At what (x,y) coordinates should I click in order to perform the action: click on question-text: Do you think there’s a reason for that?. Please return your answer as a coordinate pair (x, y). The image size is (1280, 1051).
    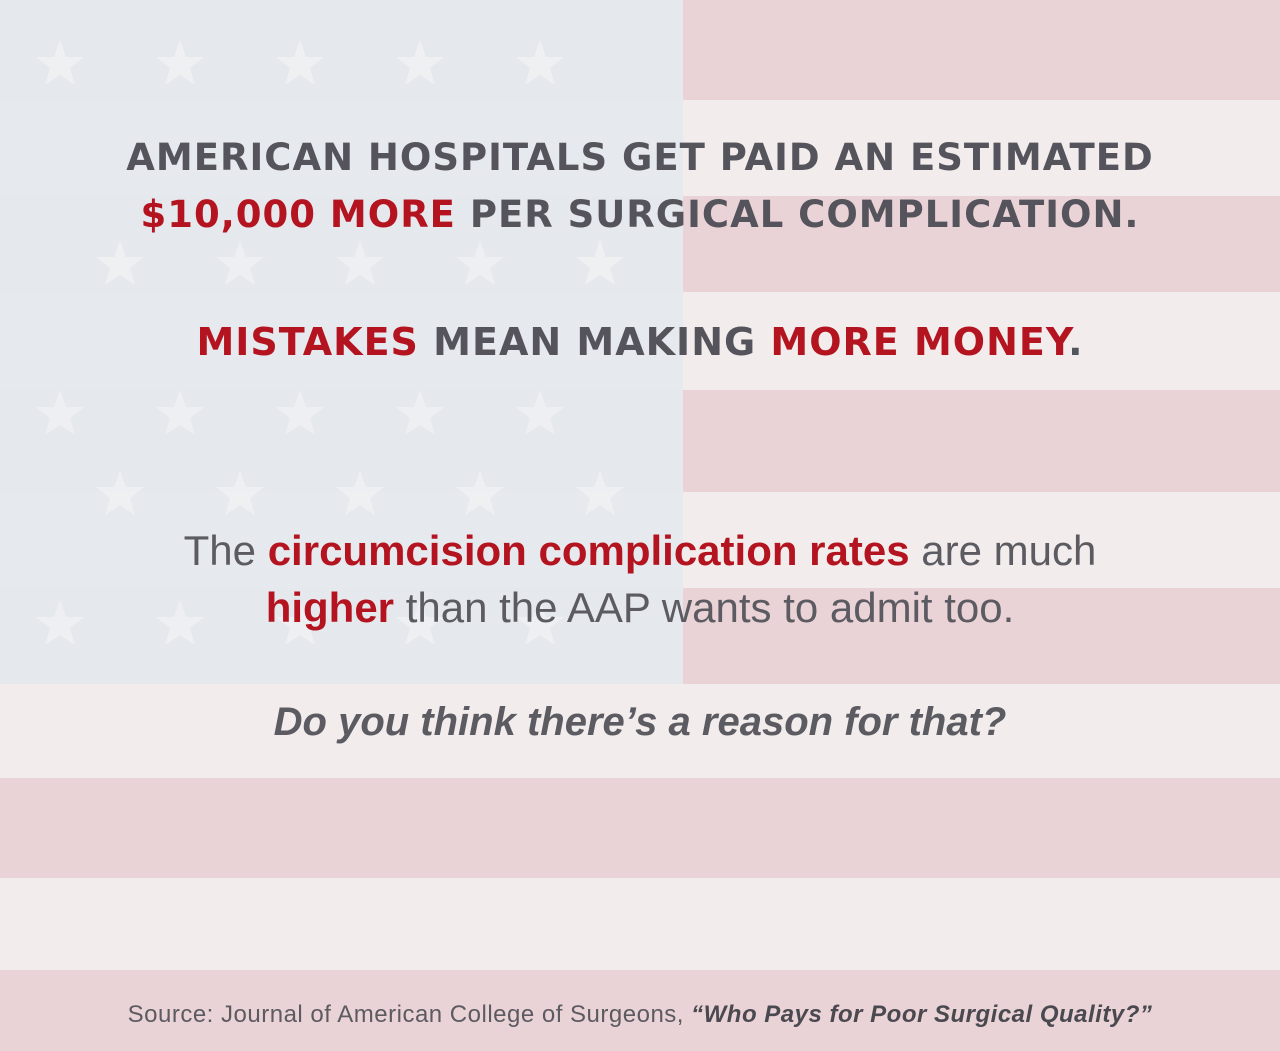
    Looking at the image, I should click on (640, 722).